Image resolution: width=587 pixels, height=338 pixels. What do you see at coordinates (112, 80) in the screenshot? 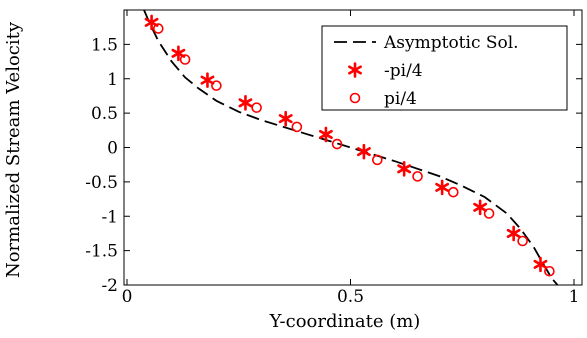
I see `y-tick-label: 1` at bounding box center [112, 80].